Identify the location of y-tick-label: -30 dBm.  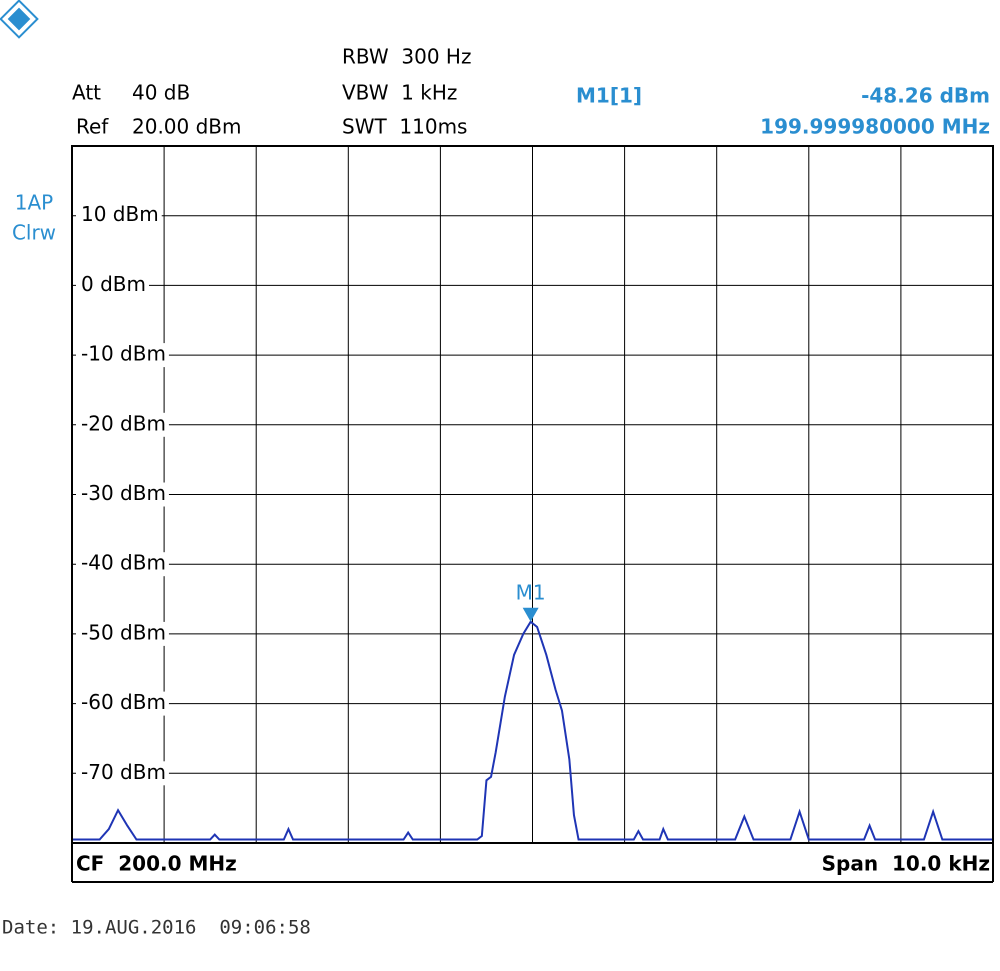
(123, 493).